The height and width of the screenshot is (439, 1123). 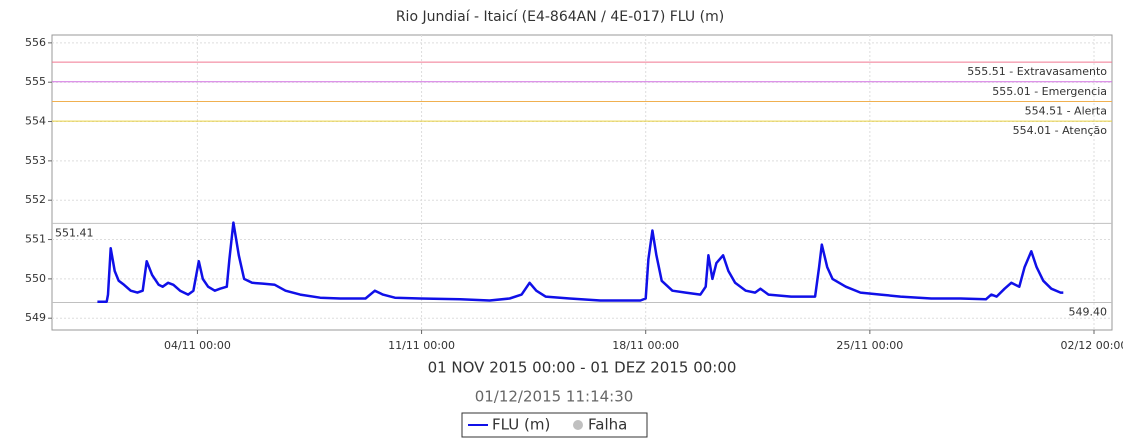 What do you see at coordinates (421, 345) in the screenshot?
I see `x-tick-label: 11/11 00:00` at bounding box center [421, 345].